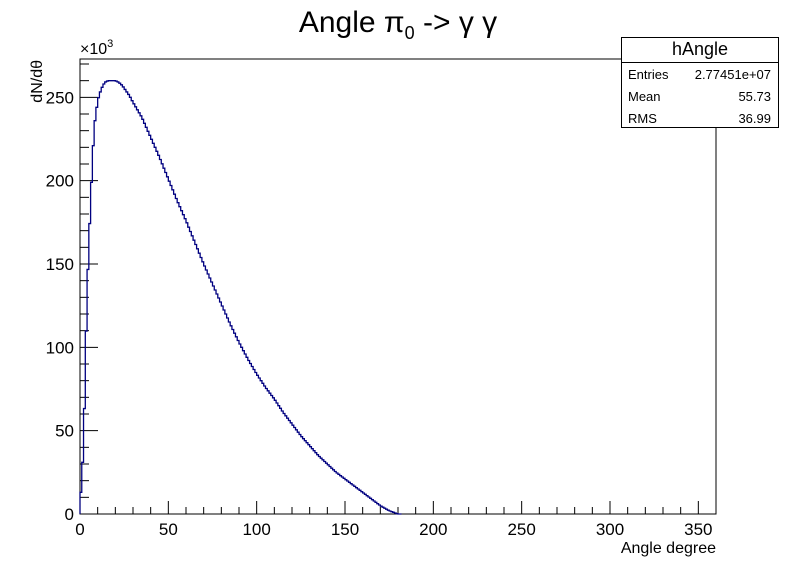 Image resolution: width=796 pixels, height=572 pixels. Describe the element at coordinates (456, 22) in the screenshot. I see `title-suffix: -> γ γ` at that location.